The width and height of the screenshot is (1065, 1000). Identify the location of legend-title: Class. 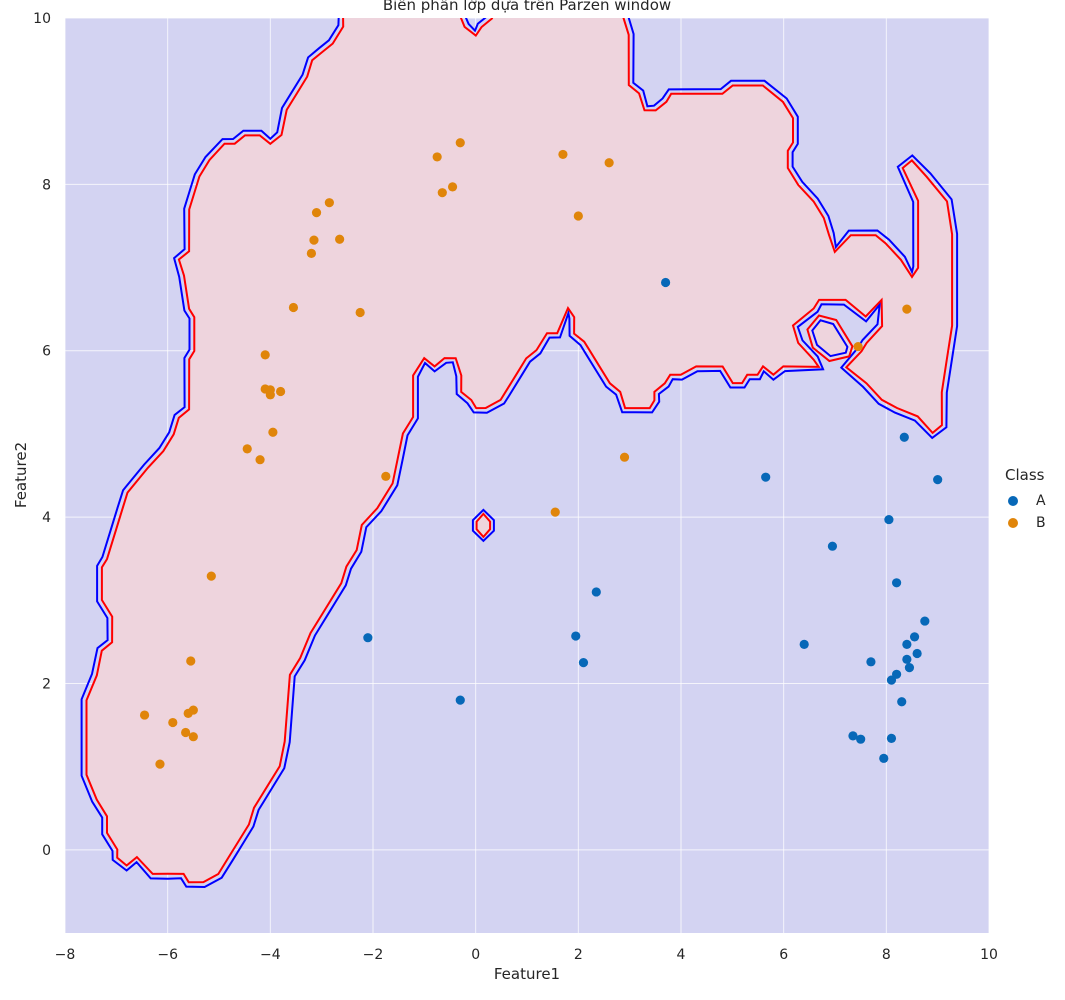
(1025, 475).